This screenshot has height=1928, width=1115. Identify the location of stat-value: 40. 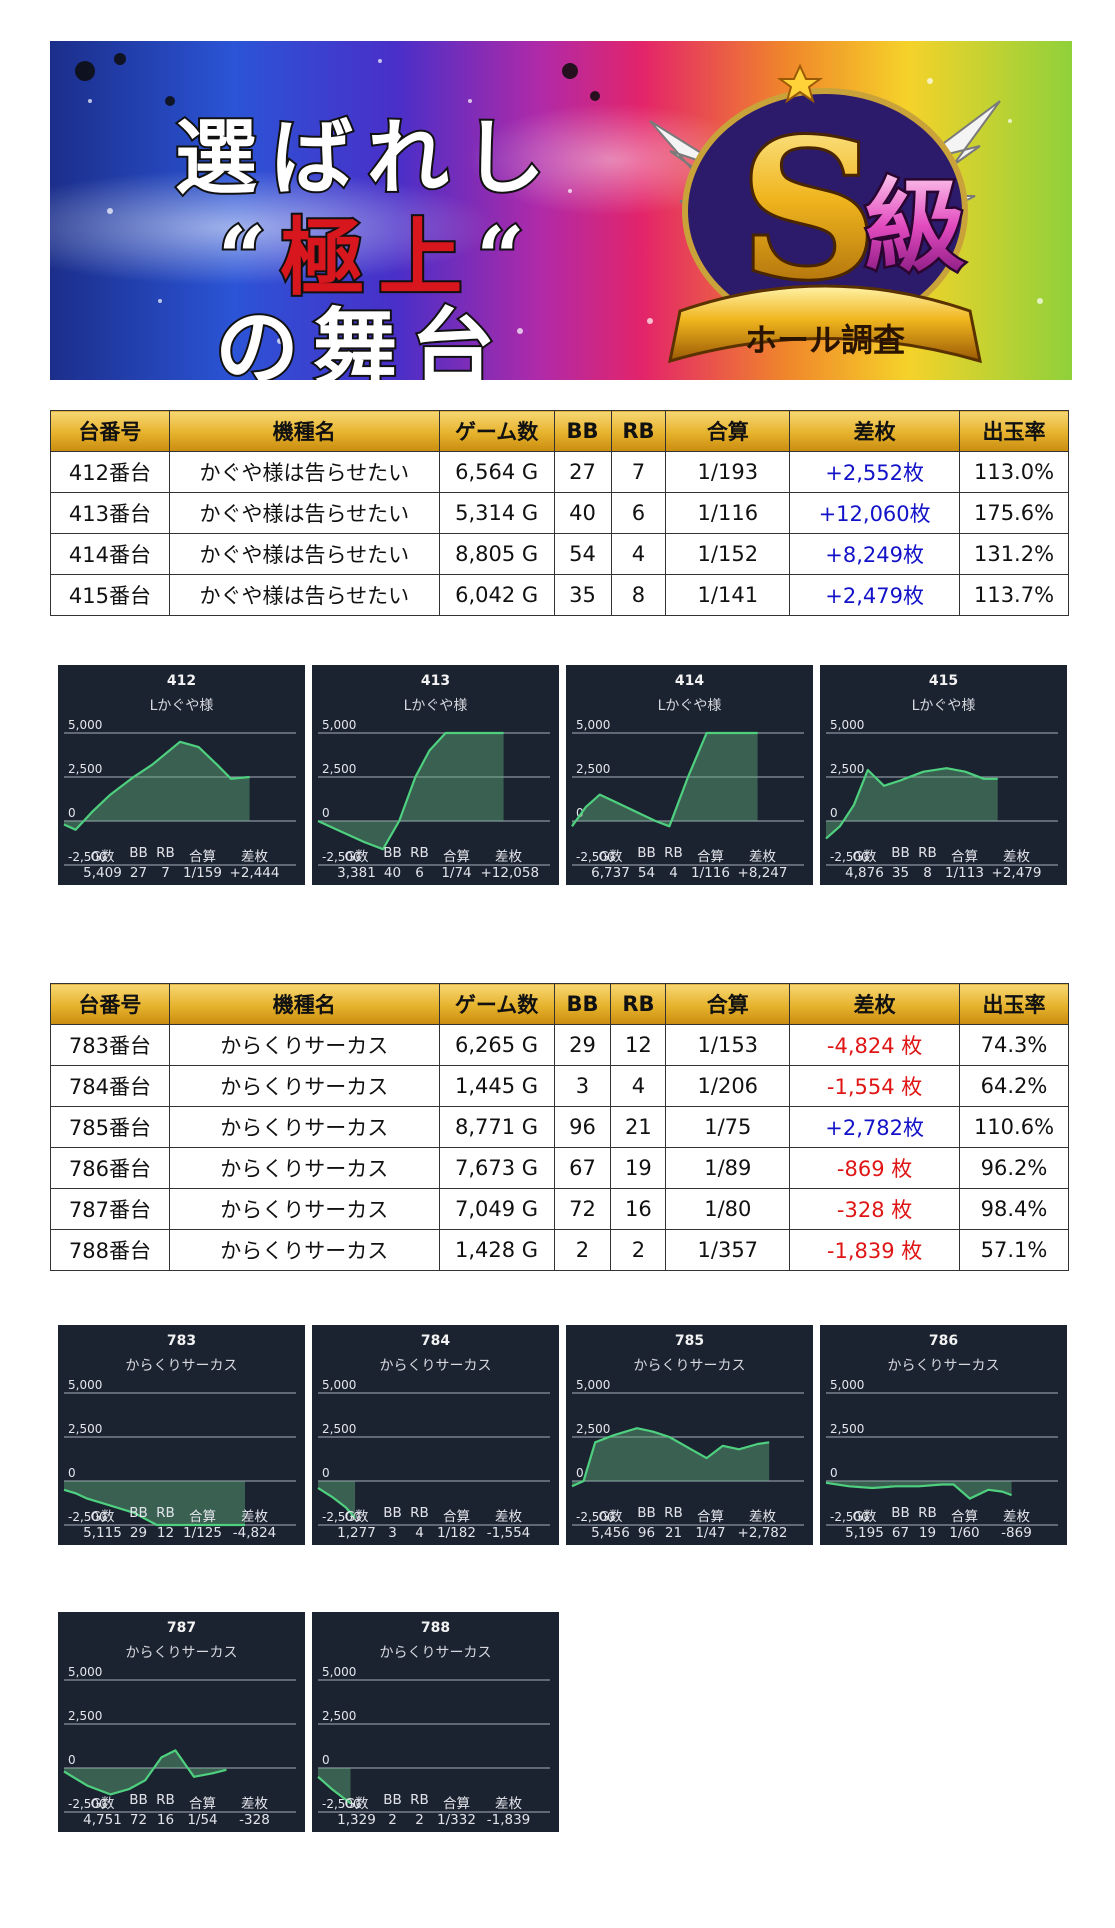
(392, 873).